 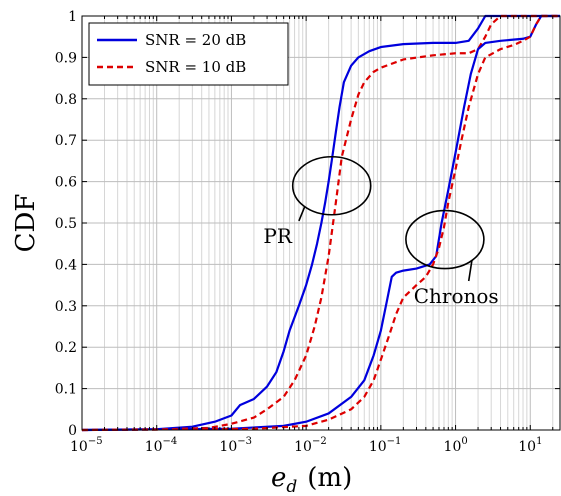 What do you see at coordinates (319, 441) in the screenshot?
I see `x-tick-label-exponent: −2` at bounding box center [319, 441].